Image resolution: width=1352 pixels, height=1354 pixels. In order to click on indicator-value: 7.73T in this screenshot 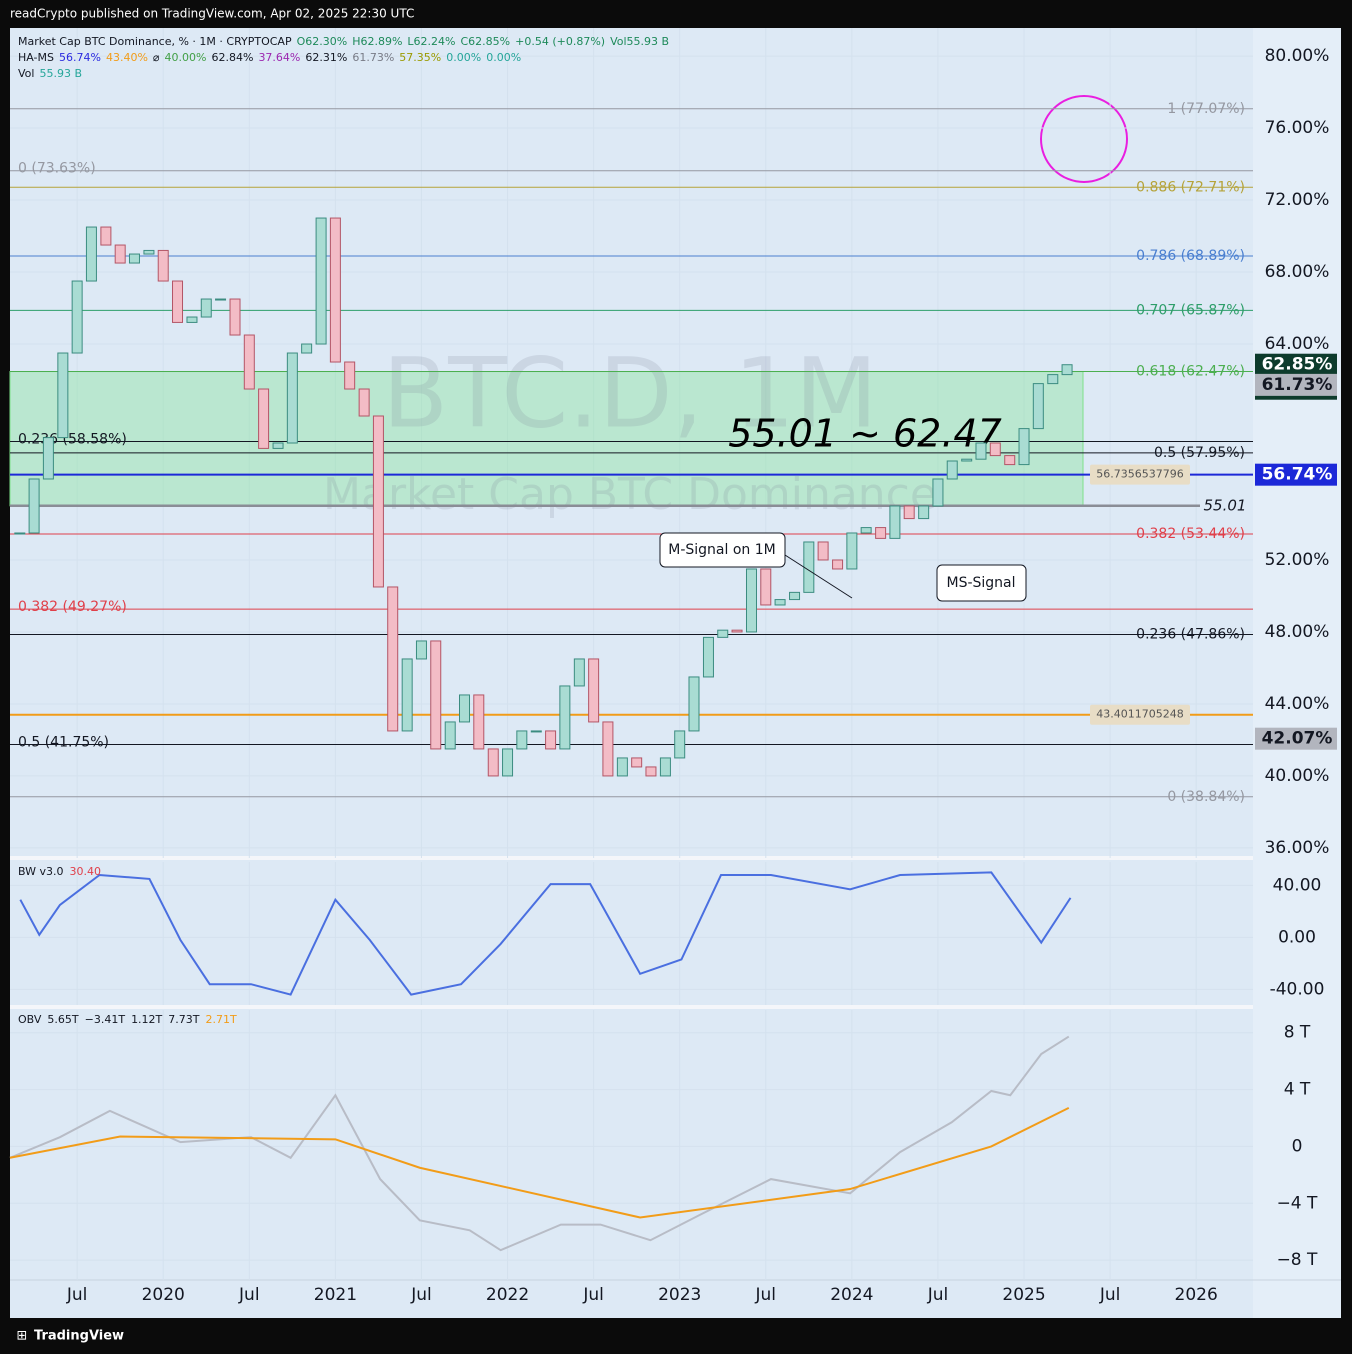, I will do `click(183, 1019)`.